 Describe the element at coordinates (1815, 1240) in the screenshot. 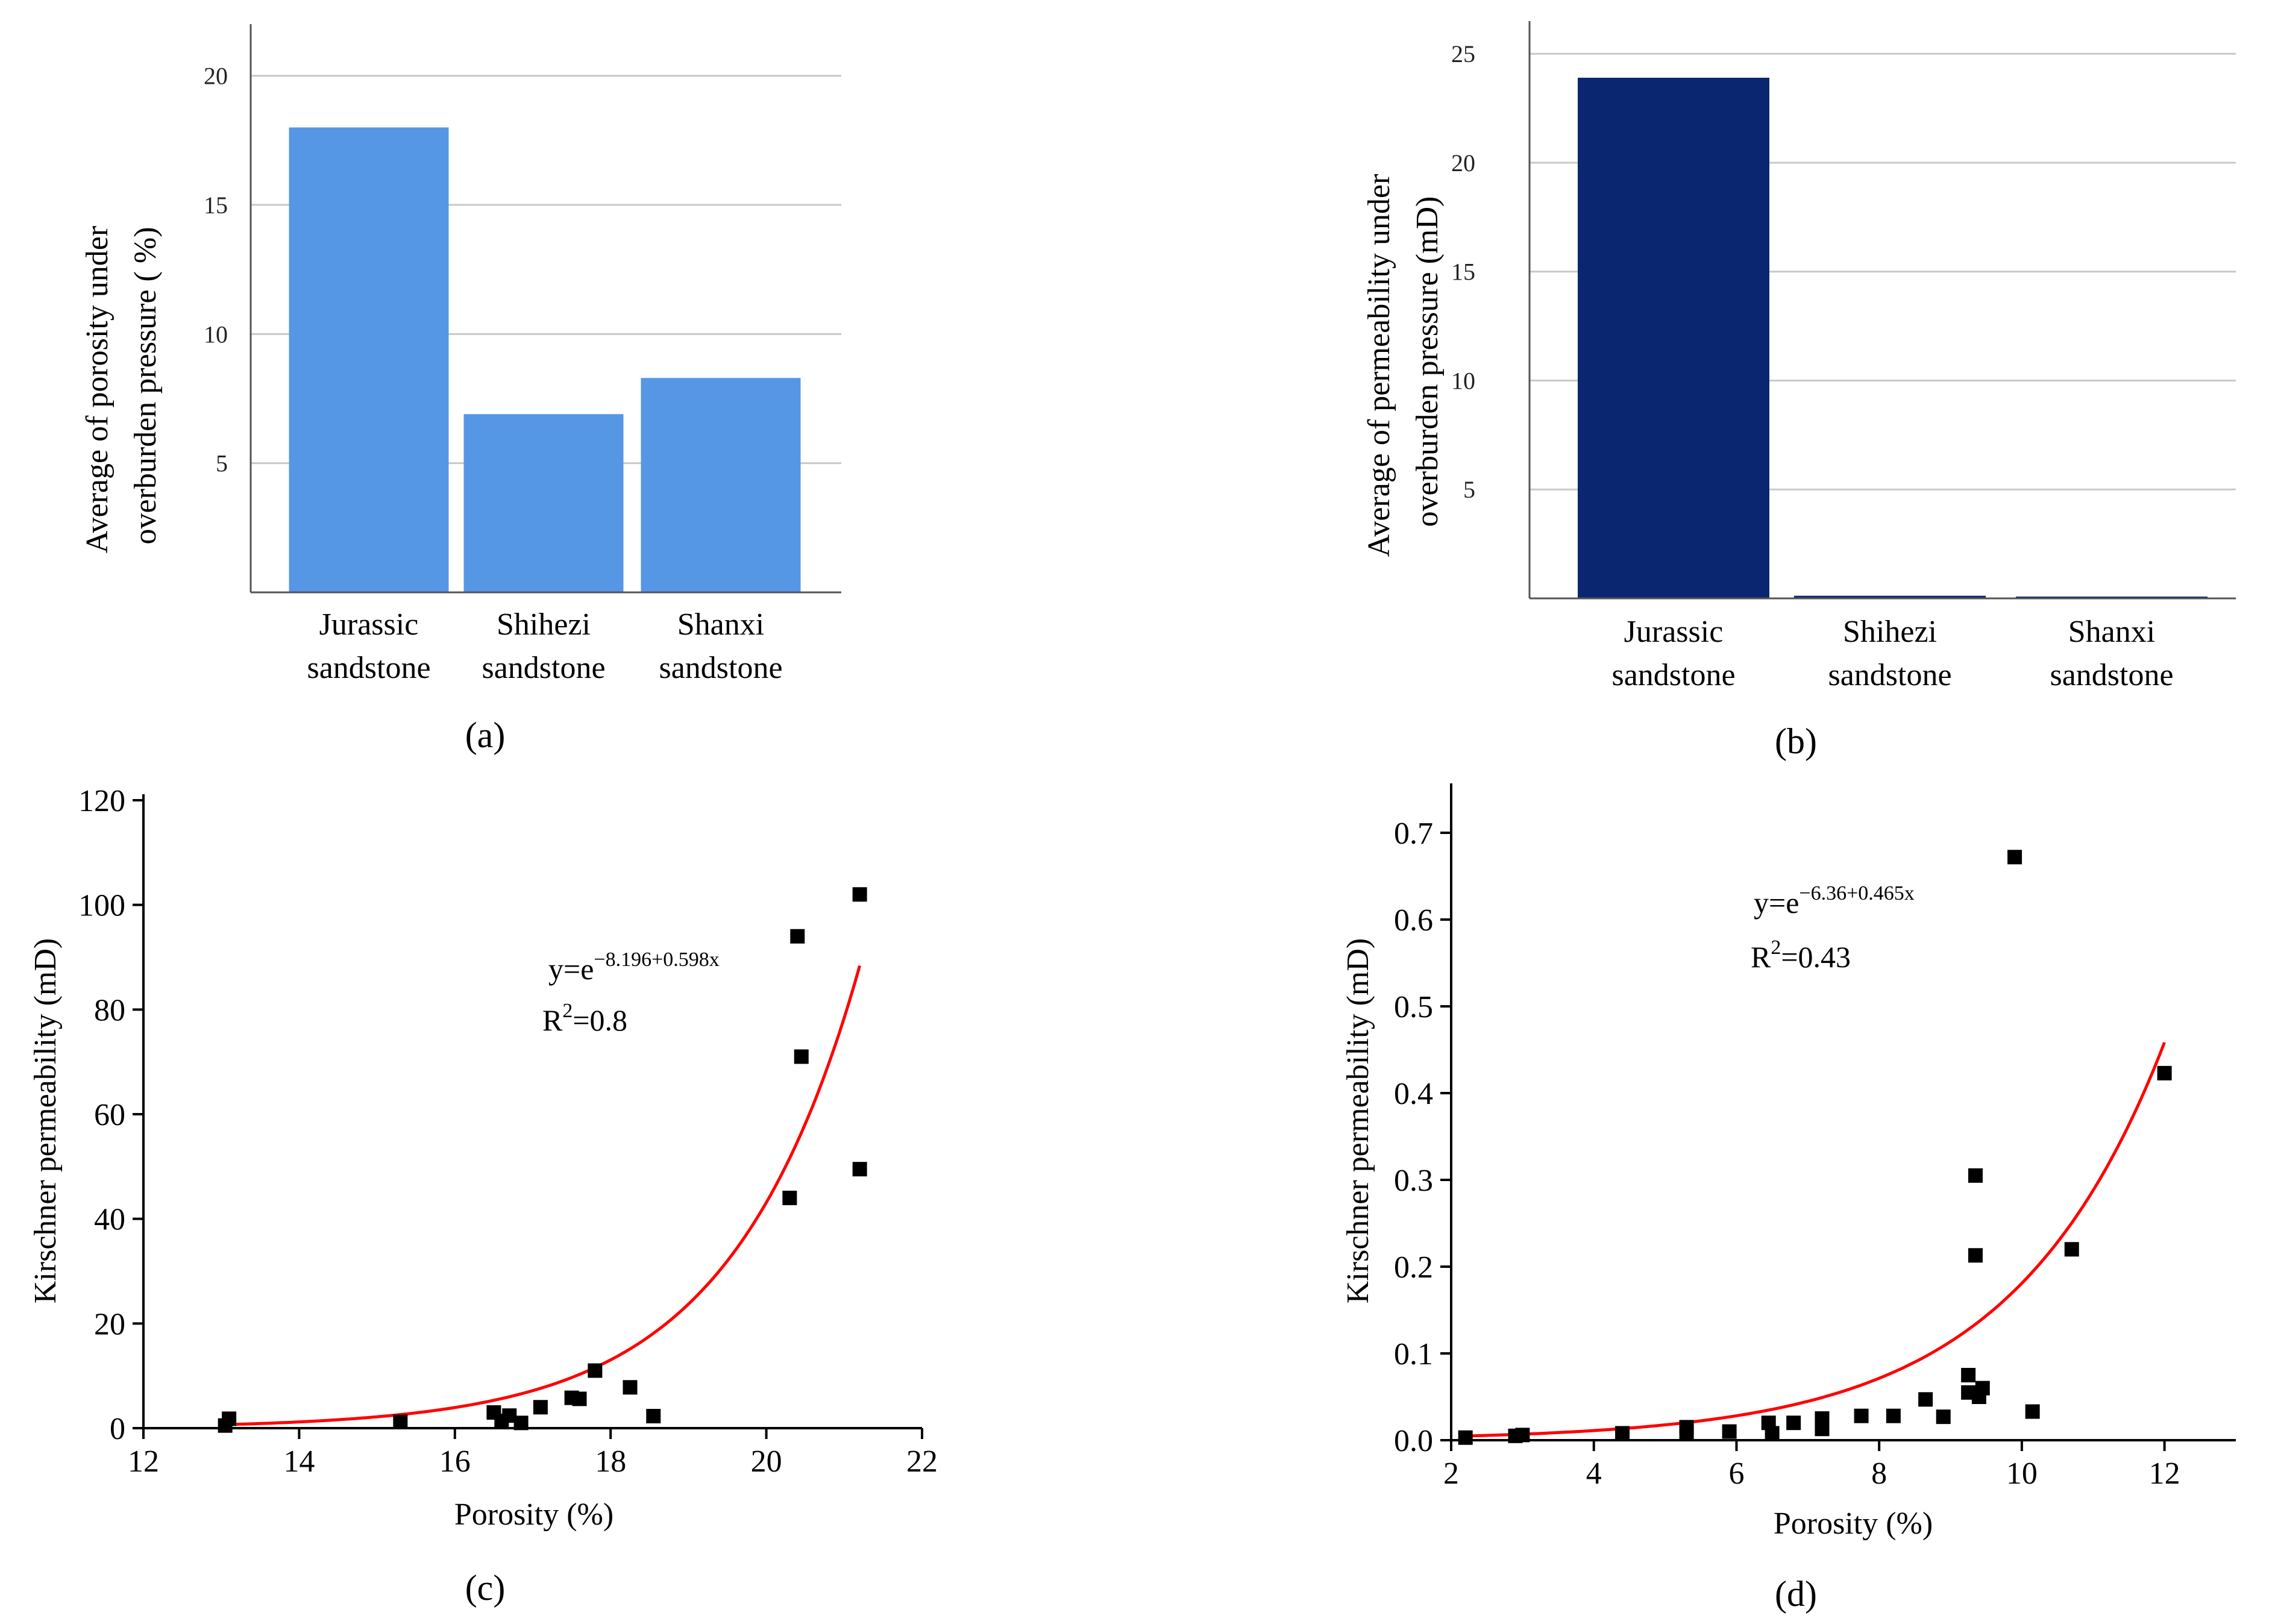

I see `d-fit-curve` at that location.